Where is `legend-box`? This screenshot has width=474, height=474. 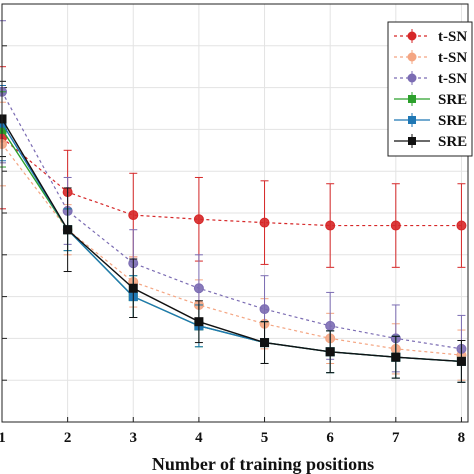
legend-box is located at coordinates (430, 89).